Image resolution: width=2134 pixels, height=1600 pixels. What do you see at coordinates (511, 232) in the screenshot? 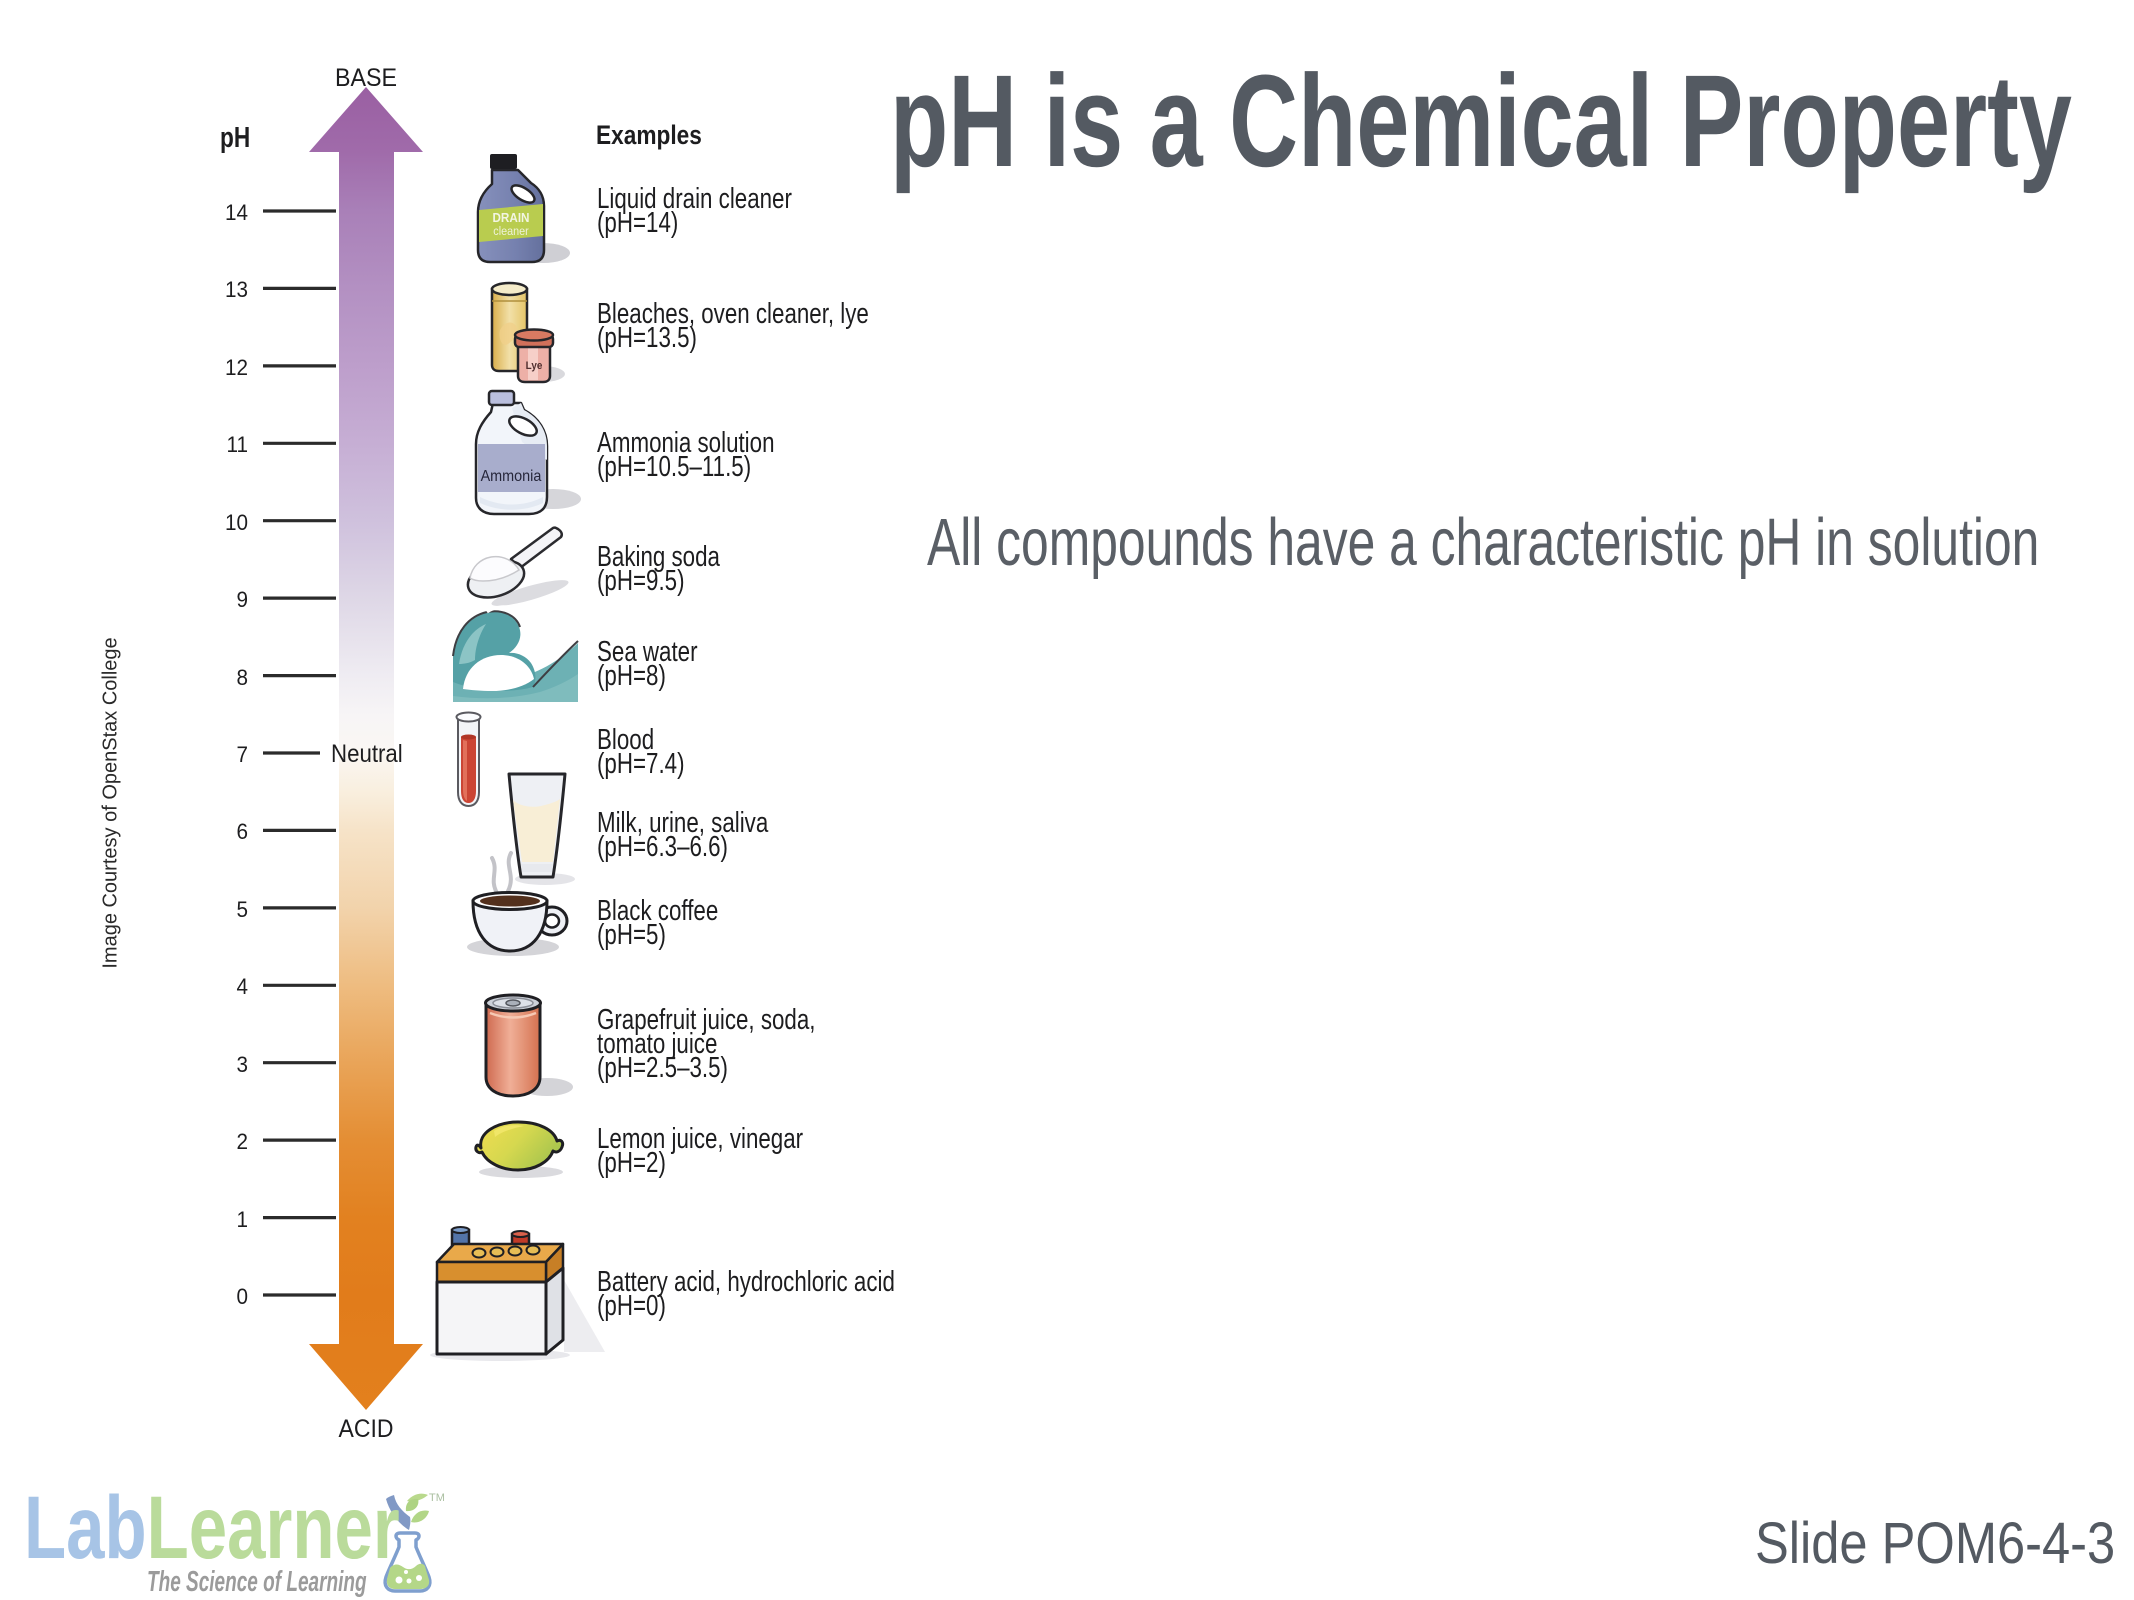
I see `svg-text: cleaner` at bounding box center [511, 232].